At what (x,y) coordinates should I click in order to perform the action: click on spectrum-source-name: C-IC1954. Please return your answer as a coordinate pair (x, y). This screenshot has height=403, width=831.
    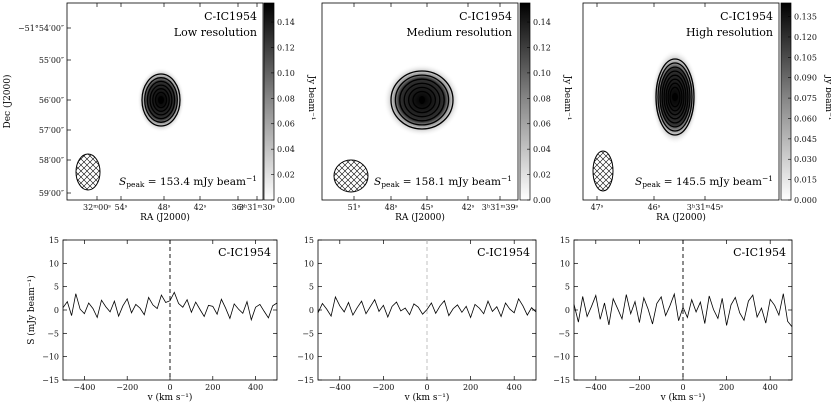
    Looking at the image, I should click on (503, 252).